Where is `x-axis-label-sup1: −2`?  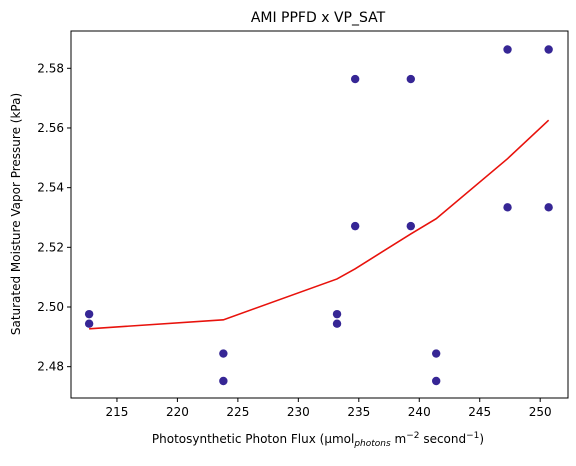 x-axis-label-sup1: −2 is located at coordinates (412, 436).